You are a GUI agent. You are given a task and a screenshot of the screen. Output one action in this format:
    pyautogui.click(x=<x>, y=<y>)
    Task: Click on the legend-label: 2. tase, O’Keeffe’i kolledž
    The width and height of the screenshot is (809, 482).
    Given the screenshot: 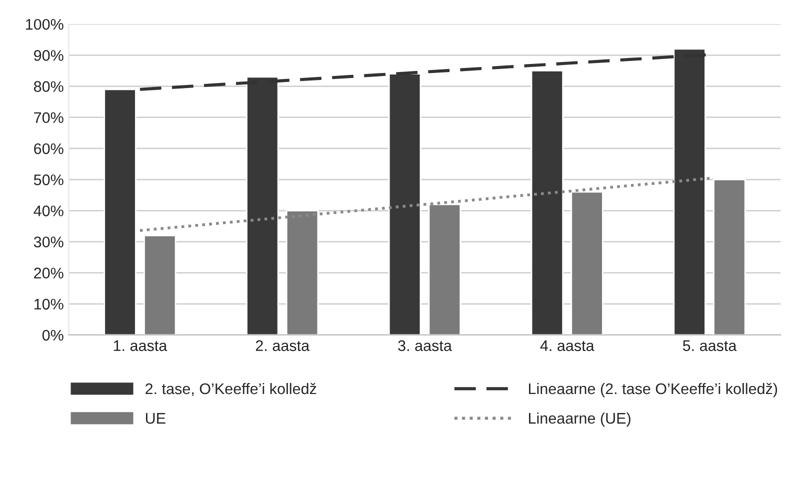 What is the action you would take?
    pyautogui.click(x=231, y=389)
    